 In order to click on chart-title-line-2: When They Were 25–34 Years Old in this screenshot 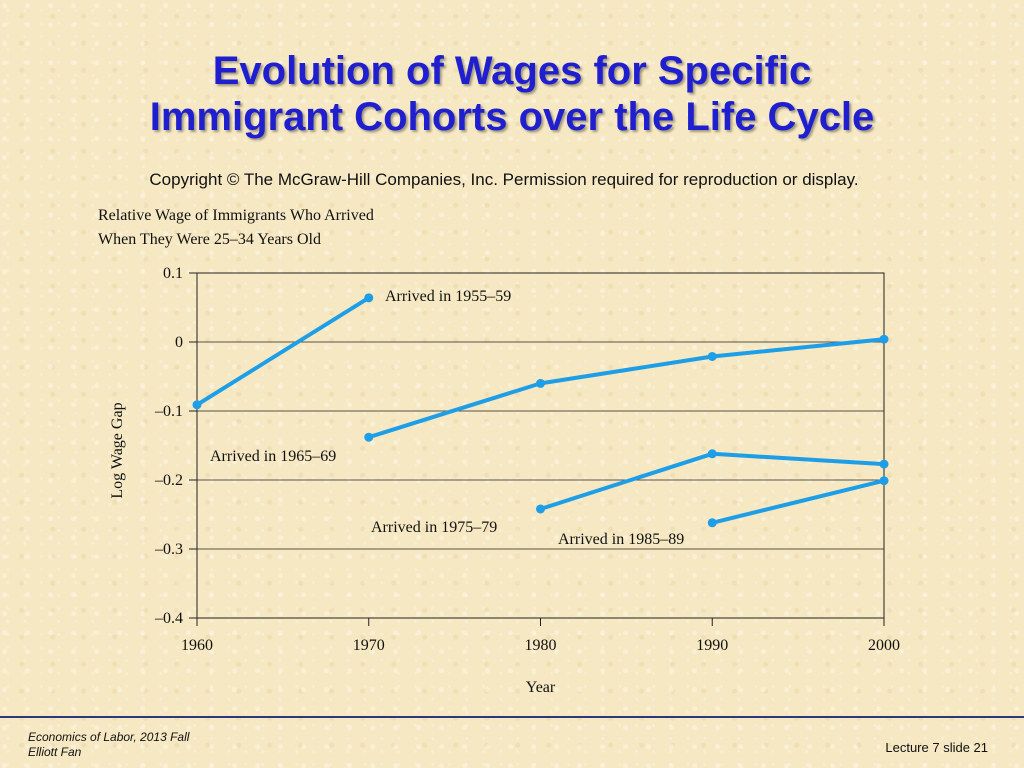, I will do `click(209, 239)`.